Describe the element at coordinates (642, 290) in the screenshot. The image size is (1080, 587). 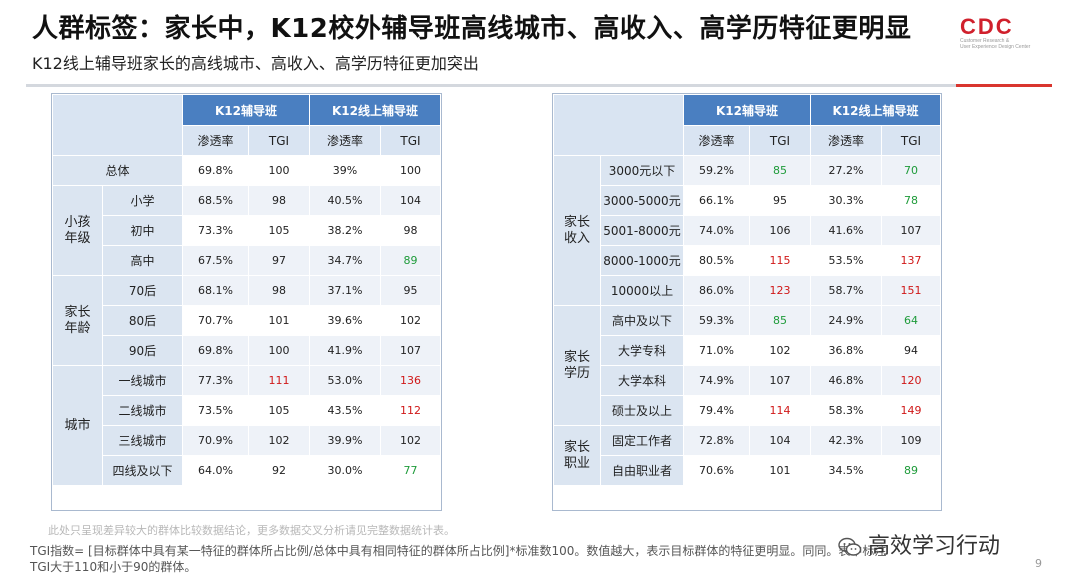
I see `row-label: 10000以上` at that location.